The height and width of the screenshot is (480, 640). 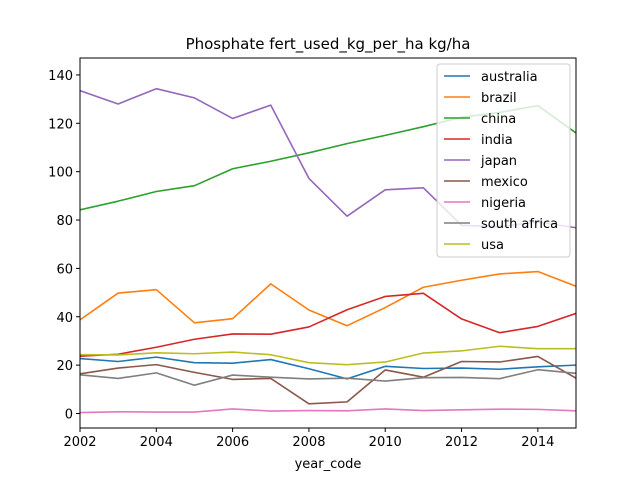 What do you see at coordinates (328, 377) in the screenshot?
I see `series-line-south-africa` at bounding box center [328, 377].